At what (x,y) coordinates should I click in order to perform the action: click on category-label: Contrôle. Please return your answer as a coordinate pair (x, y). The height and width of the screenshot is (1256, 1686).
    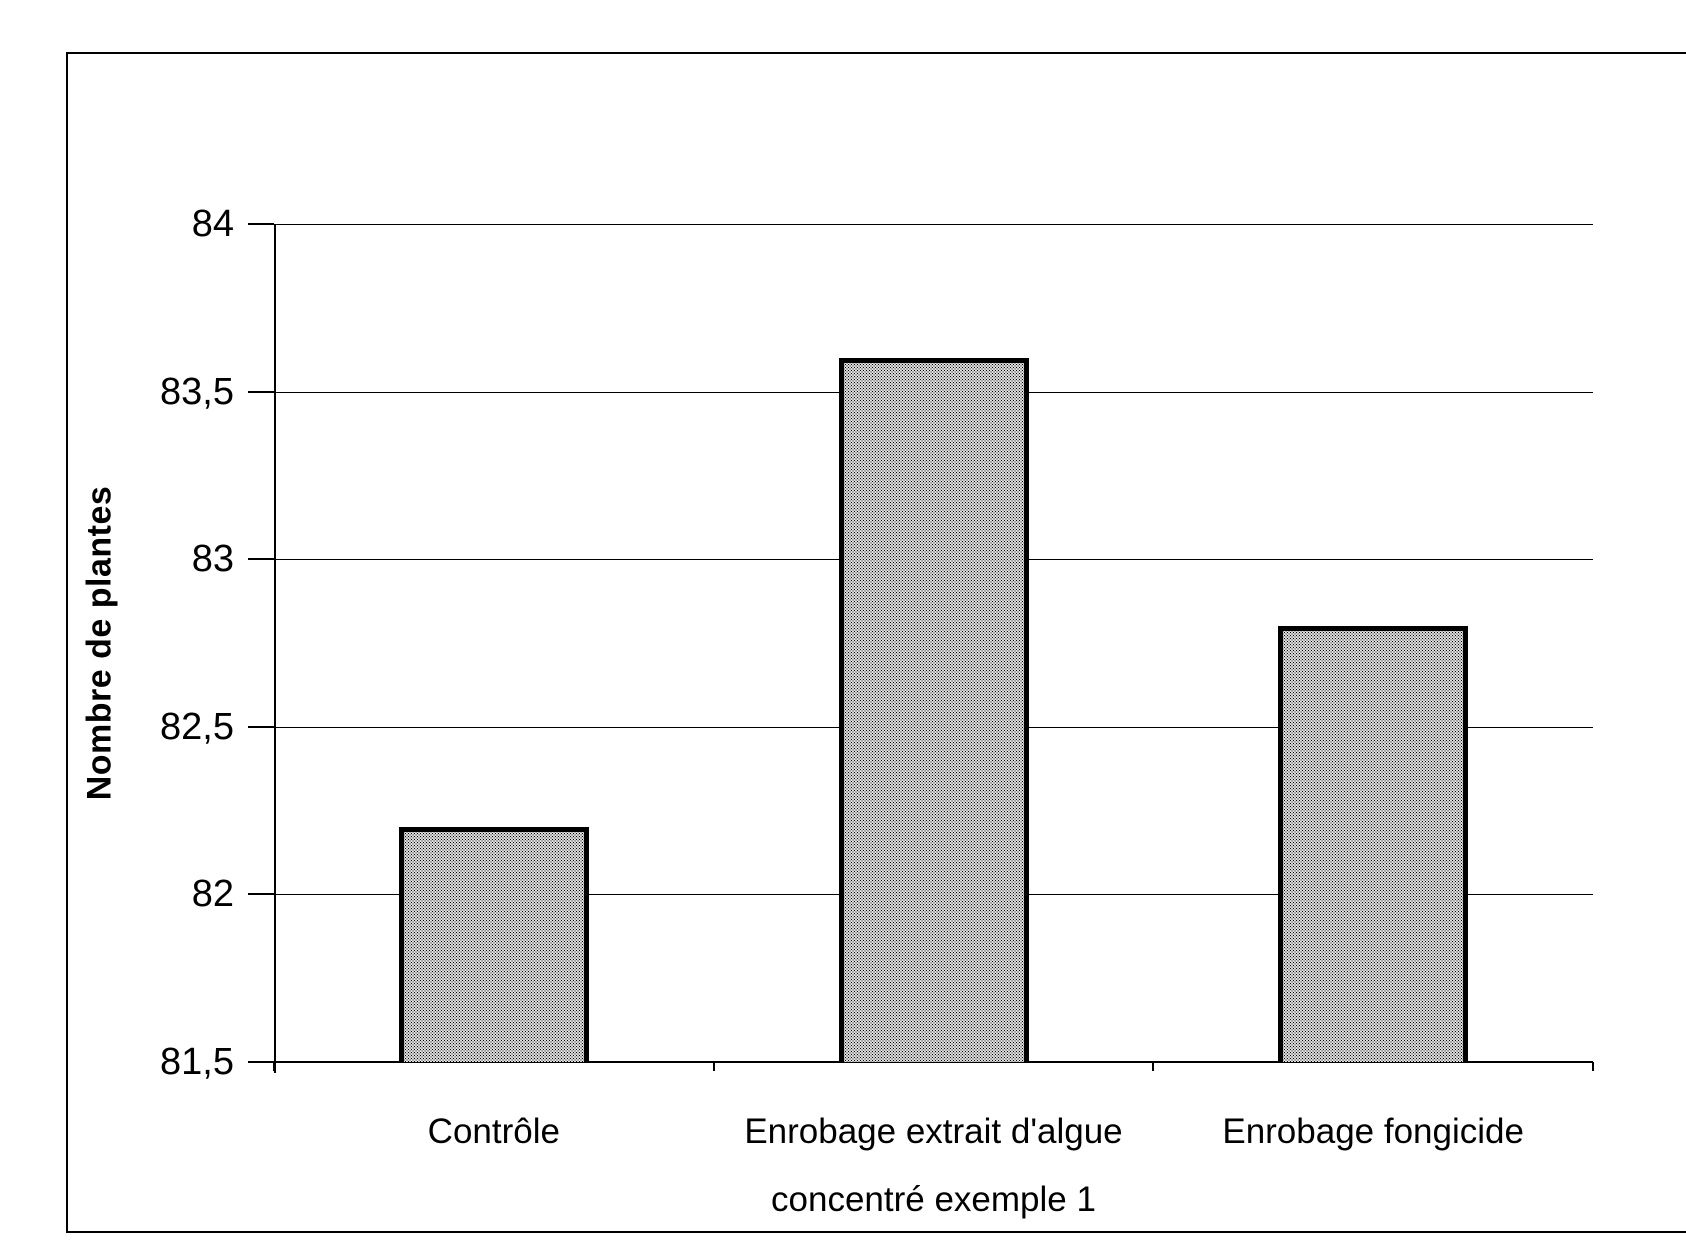
    Looking at the image, I should click on (494, 1132).